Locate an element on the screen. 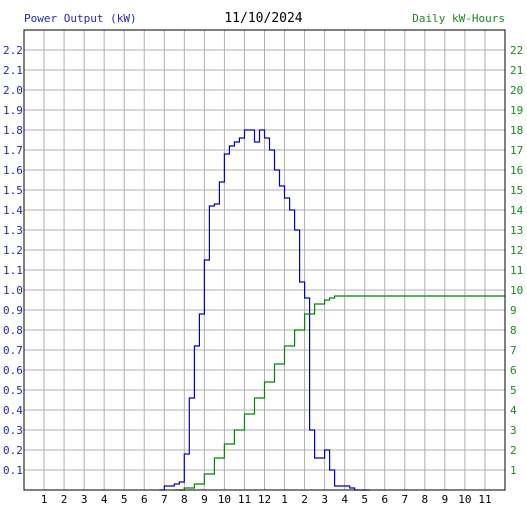  y-tick-label: 0.3 is located at coordinates (13, 430).